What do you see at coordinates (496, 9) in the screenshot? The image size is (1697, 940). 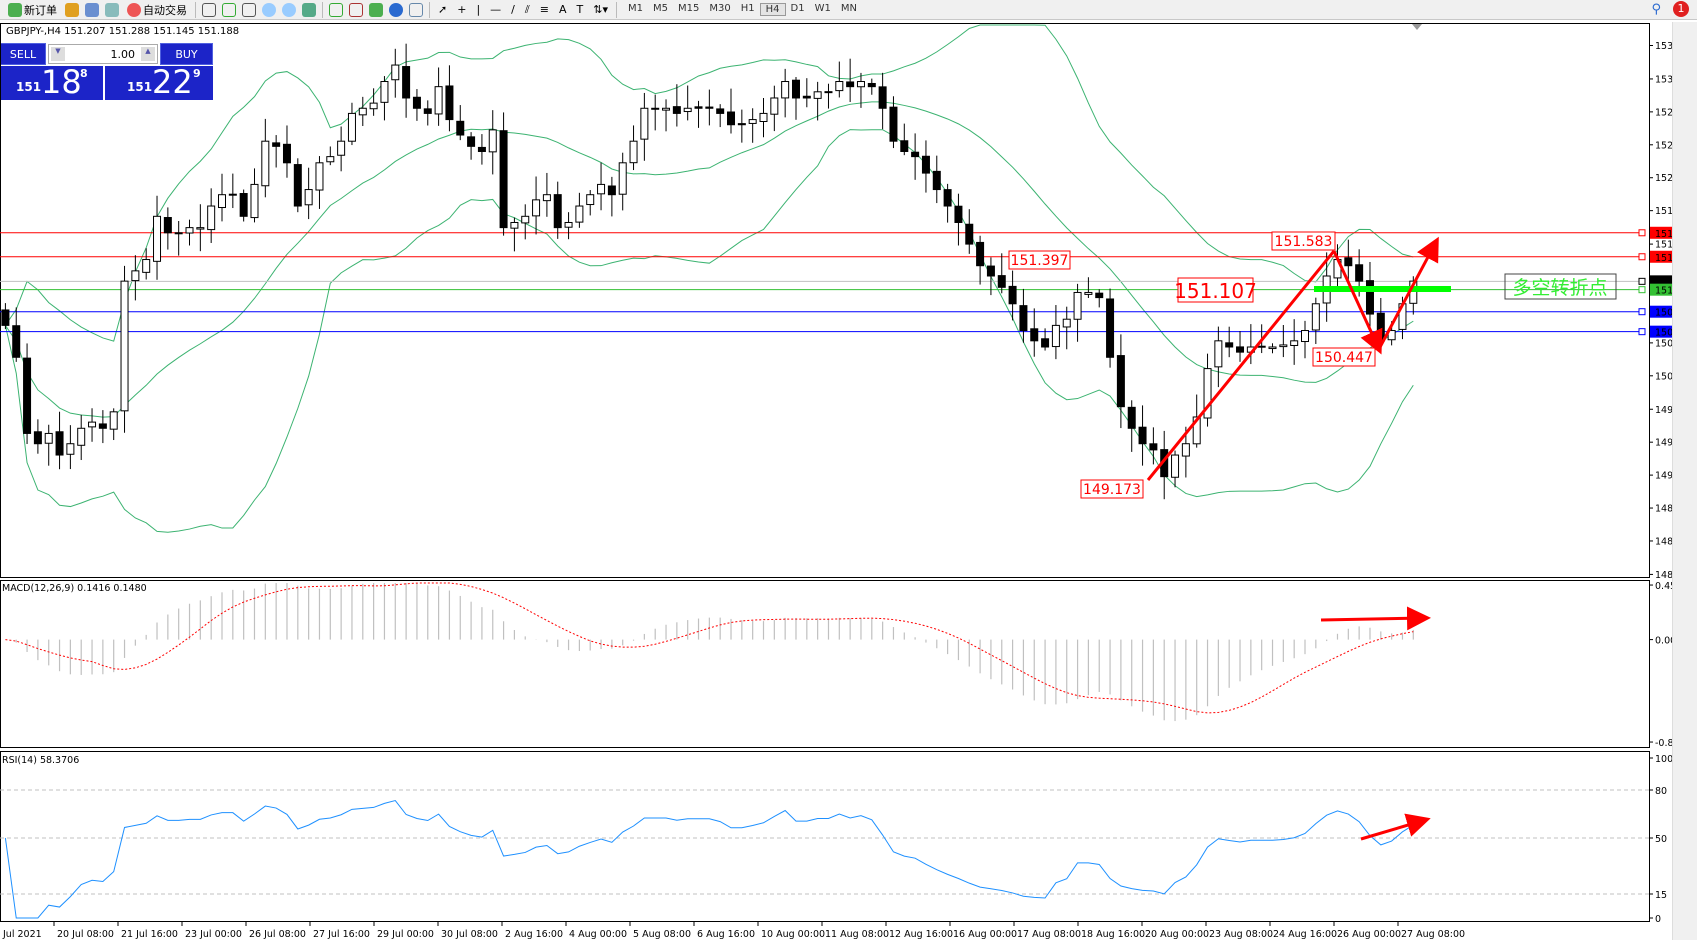 I see `horizontal-line-icon: —` at bounding box center [496, 9].